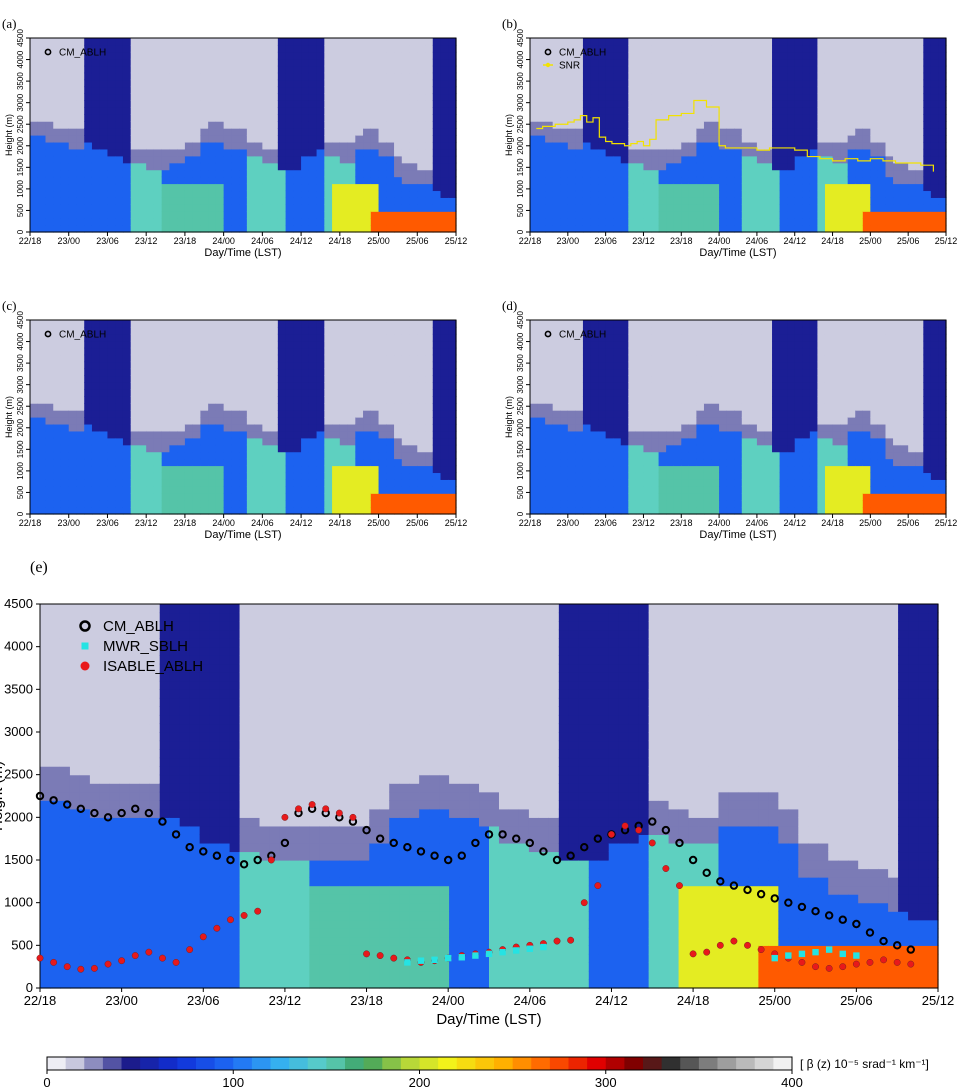  Describe the element at coordinates (417, 523) in the screenshot. I see `x-tick-label: 25/06` at that location.